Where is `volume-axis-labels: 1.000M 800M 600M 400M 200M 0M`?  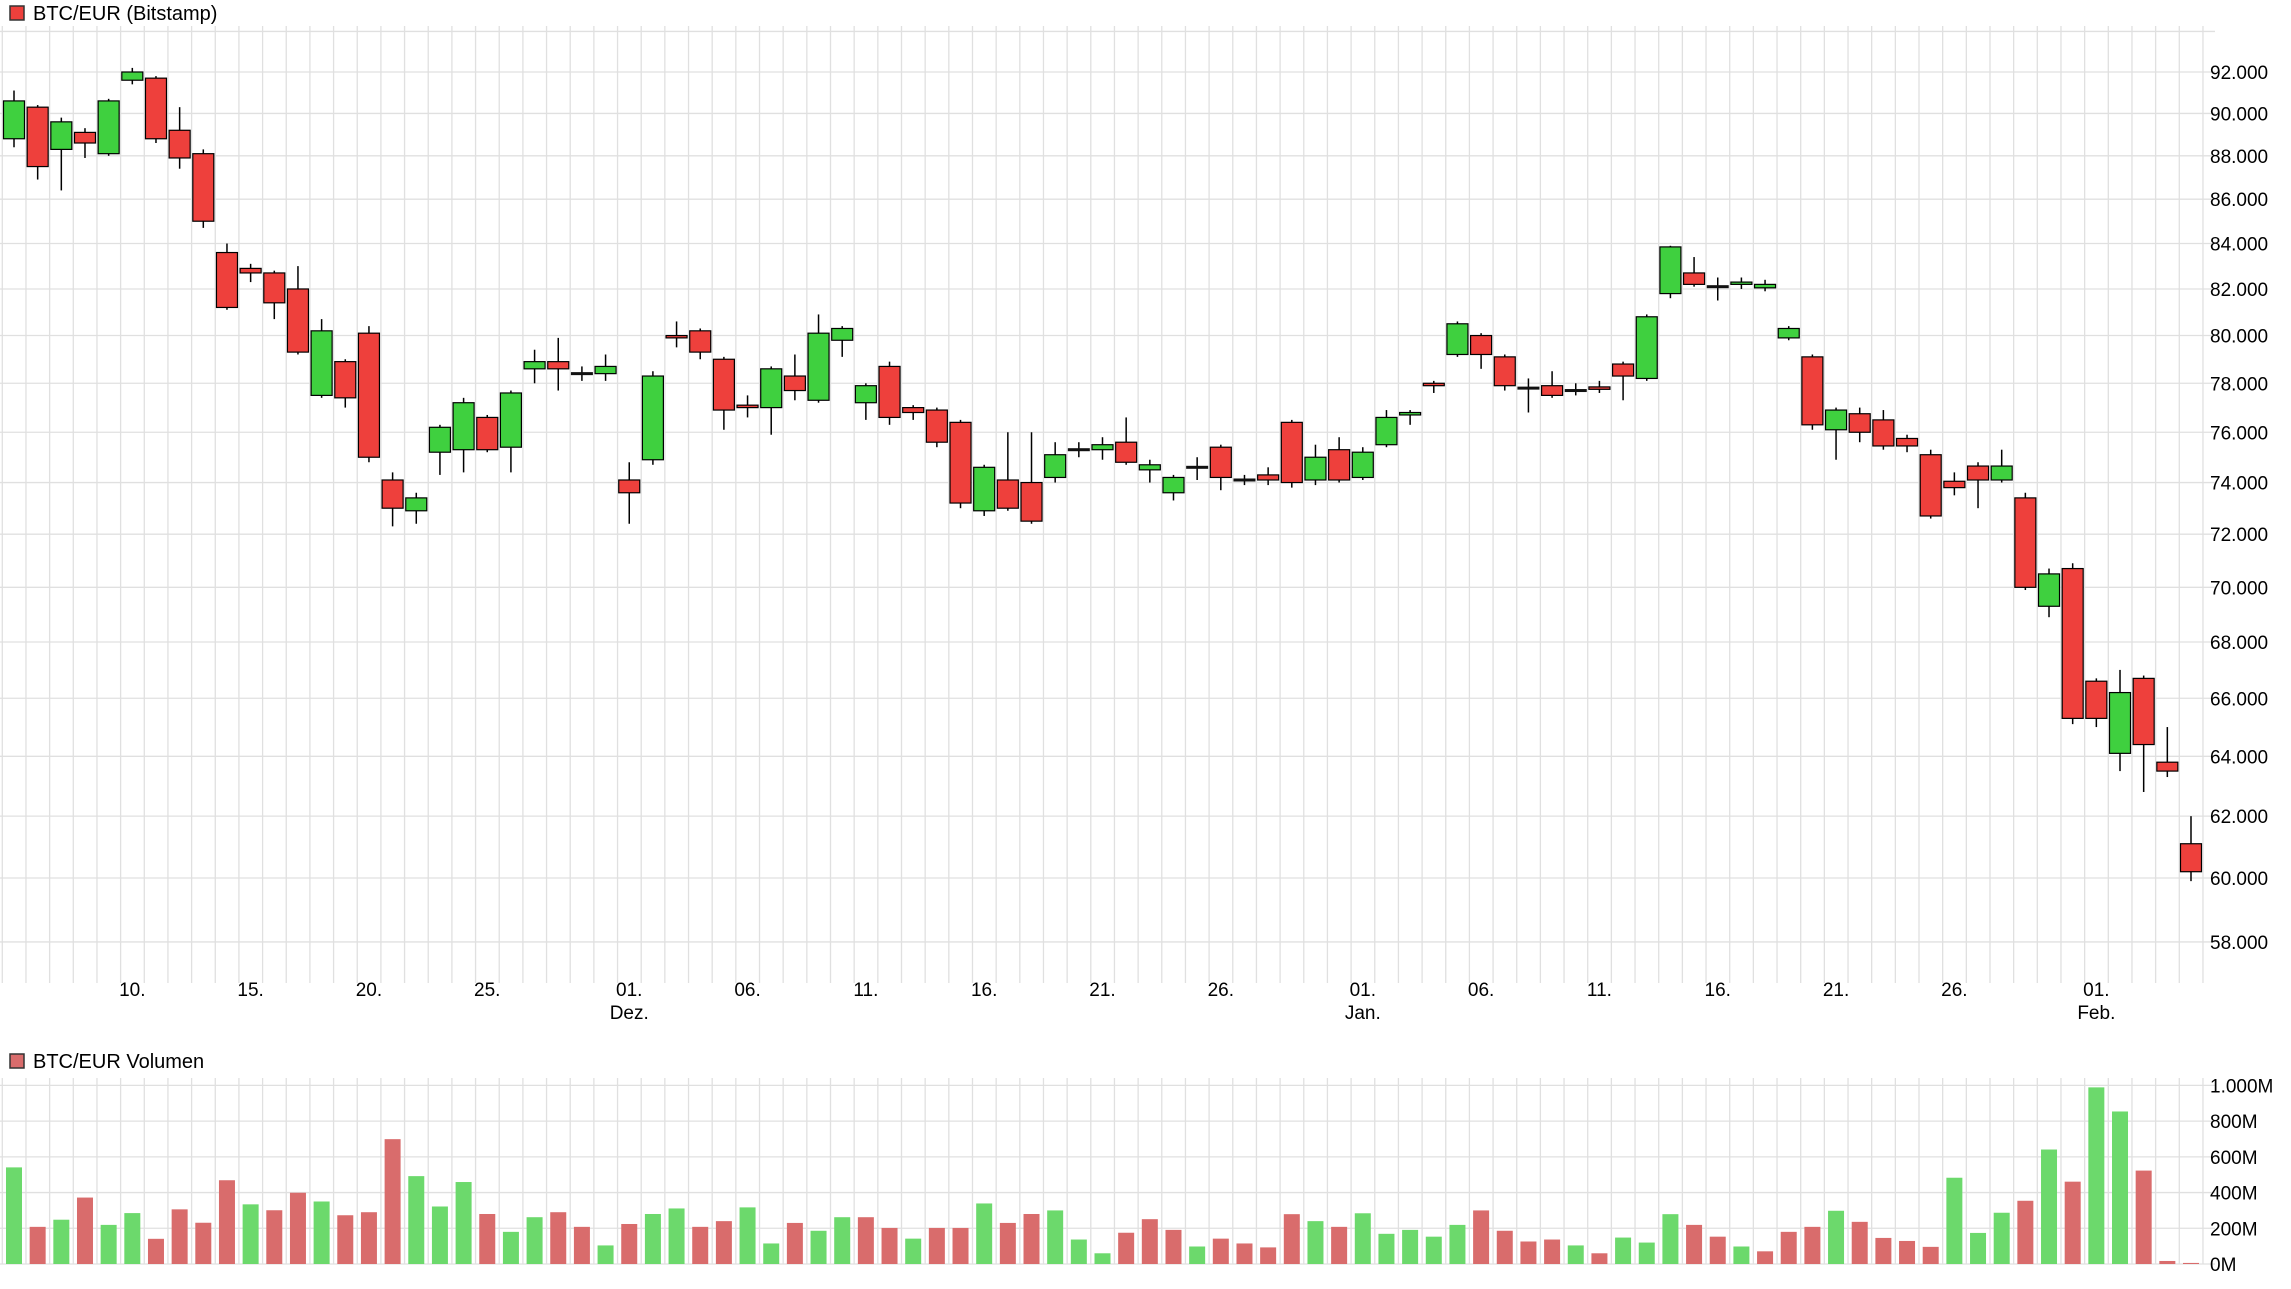 volume-axis-labels: 1.000M 800M 600M 400M 200M 0M is located at coordinates (2241, 1176).